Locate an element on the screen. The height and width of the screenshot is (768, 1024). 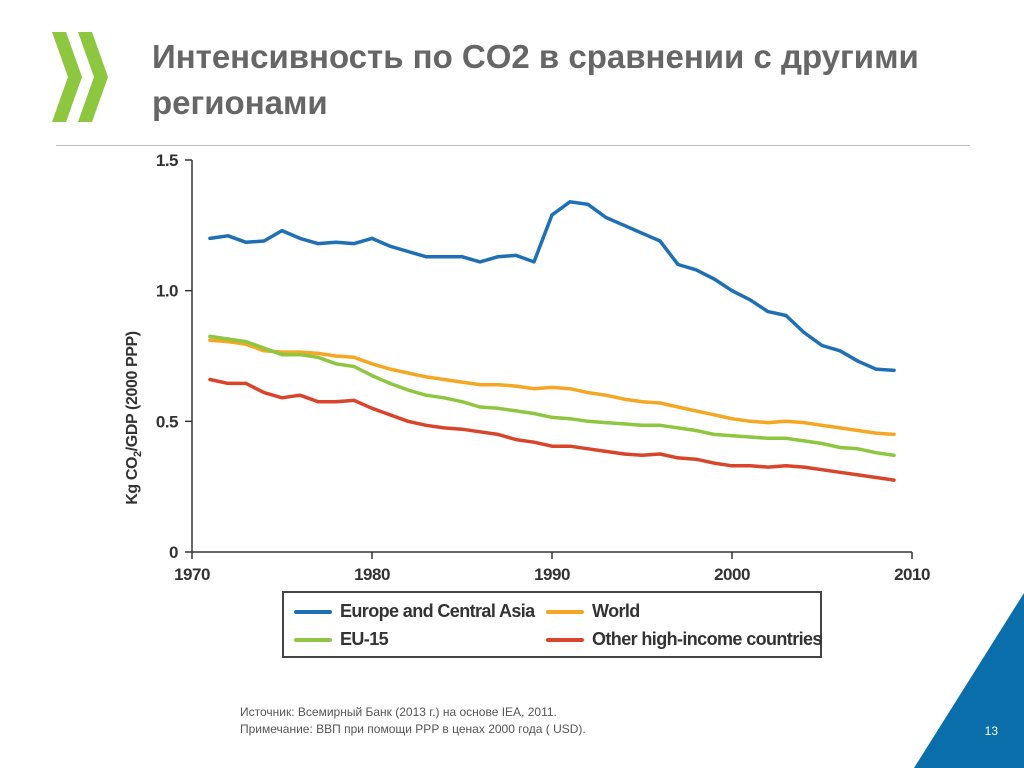
series-line-other is located at coordinates (552, 429).